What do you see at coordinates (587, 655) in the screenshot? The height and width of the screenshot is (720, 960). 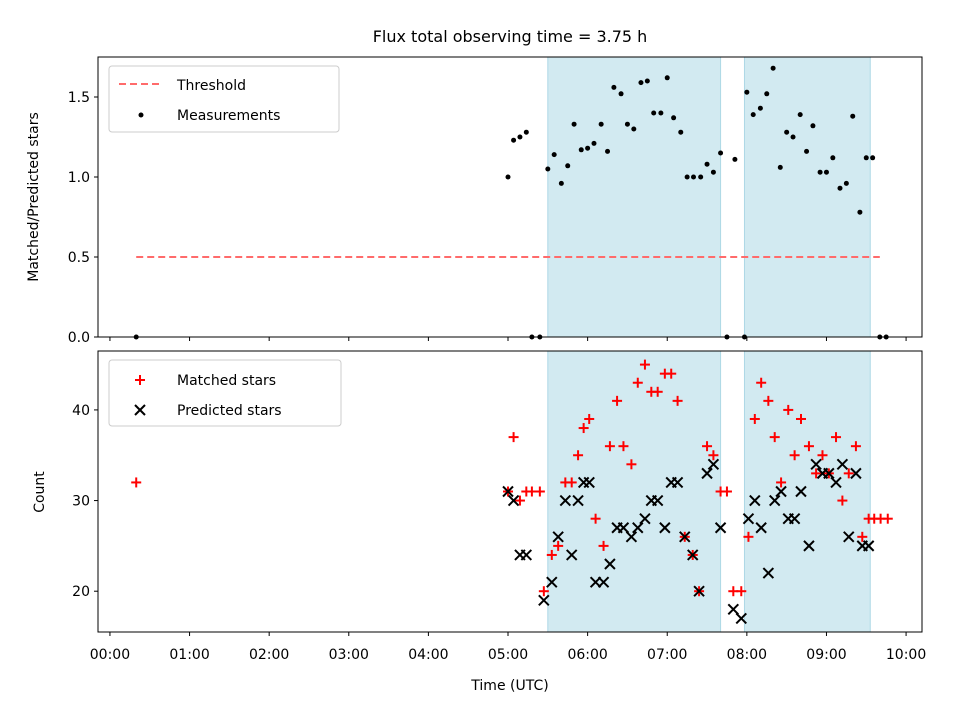 I see `x-tick-label: 06:00` at bounding box center [587, 655].